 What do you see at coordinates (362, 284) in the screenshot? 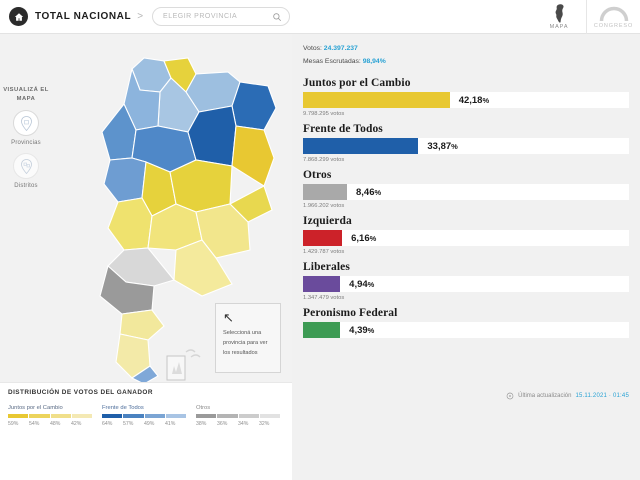
I see `result-percent: 4,94%` at bounding box center [362, 284].